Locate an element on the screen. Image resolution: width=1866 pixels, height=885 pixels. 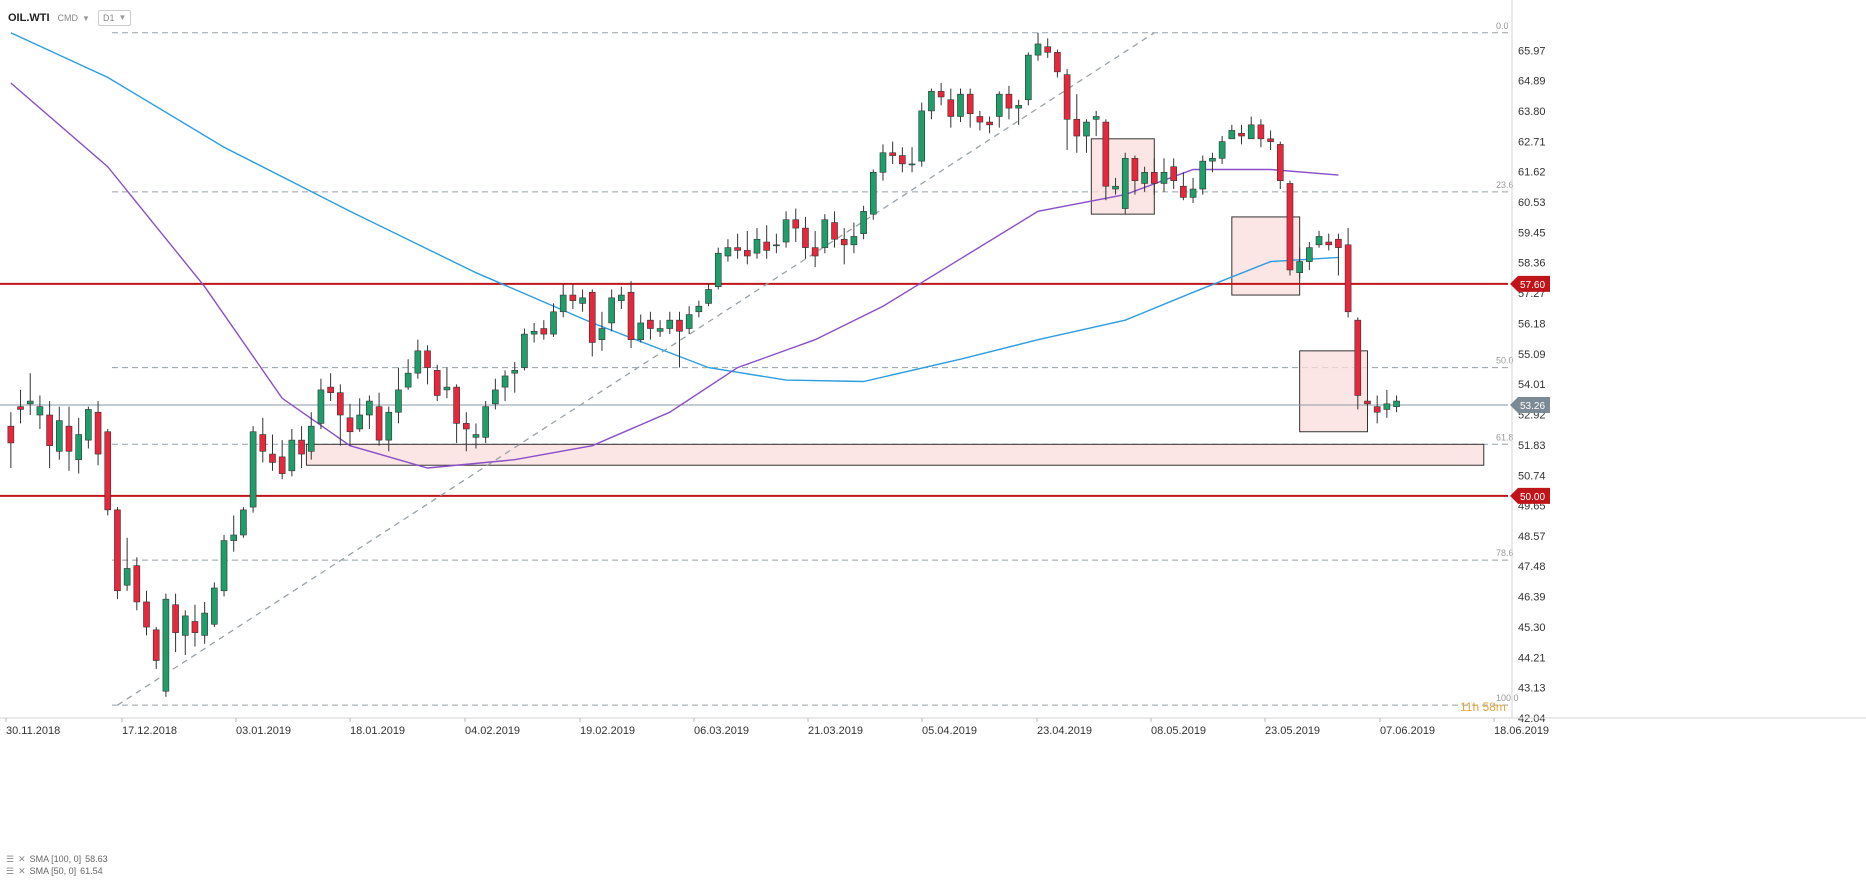
lower-level-tag: 50.00 is located at coordinates (1530, 495).